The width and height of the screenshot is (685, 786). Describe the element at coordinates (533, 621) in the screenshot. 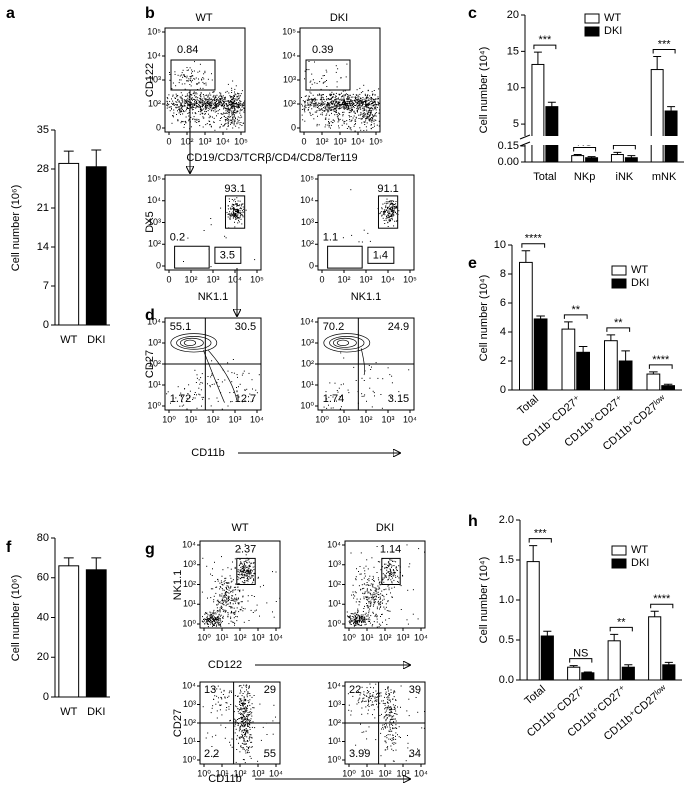

I see `bar` at that location.